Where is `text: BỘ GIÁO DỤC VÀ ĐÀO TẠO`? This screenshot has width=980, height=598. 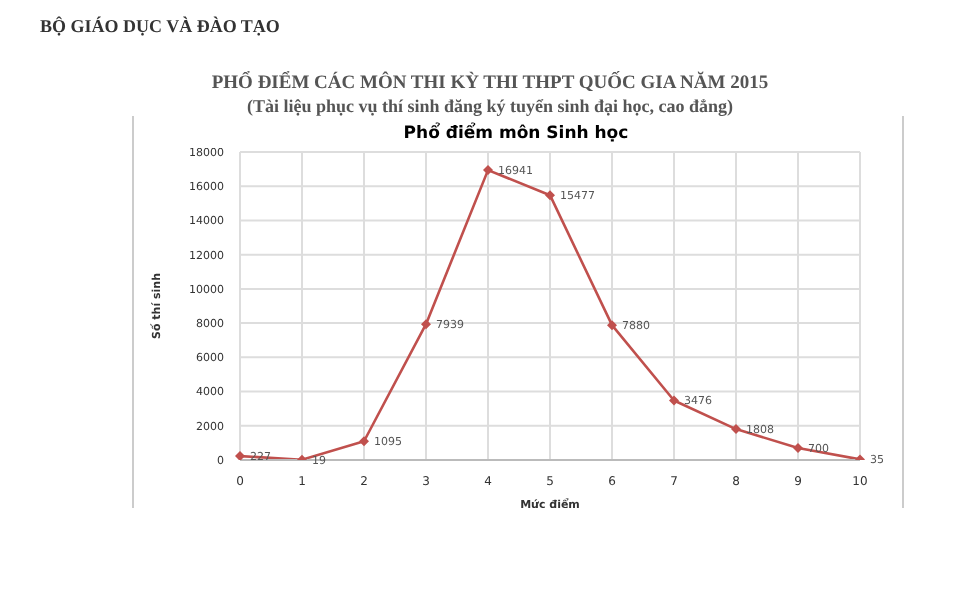
text: BỘ GIÁO DỤC VÀ ĐÀO TẠO is located at coordinates (160, 26).